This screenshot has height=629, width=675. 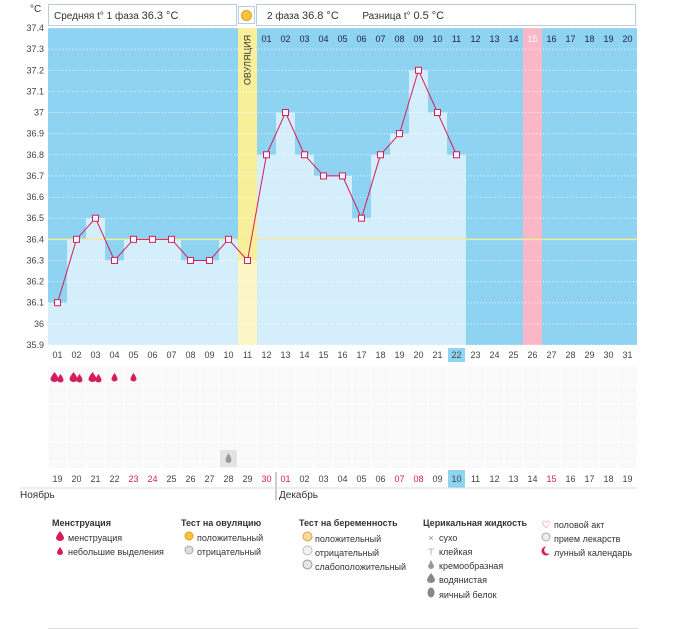 What do you see at coordinates (304, 39) in the screenshot?
I see `top-day-label: 03` at bounding box center [304, 39].